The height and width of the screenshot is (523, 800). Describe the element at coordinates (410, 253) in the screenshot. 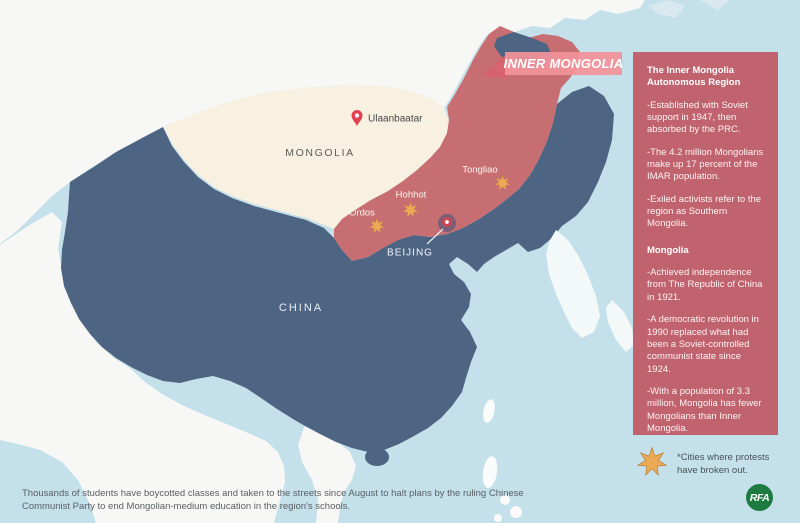

I see `label-beijing: BEIJING` at that location.